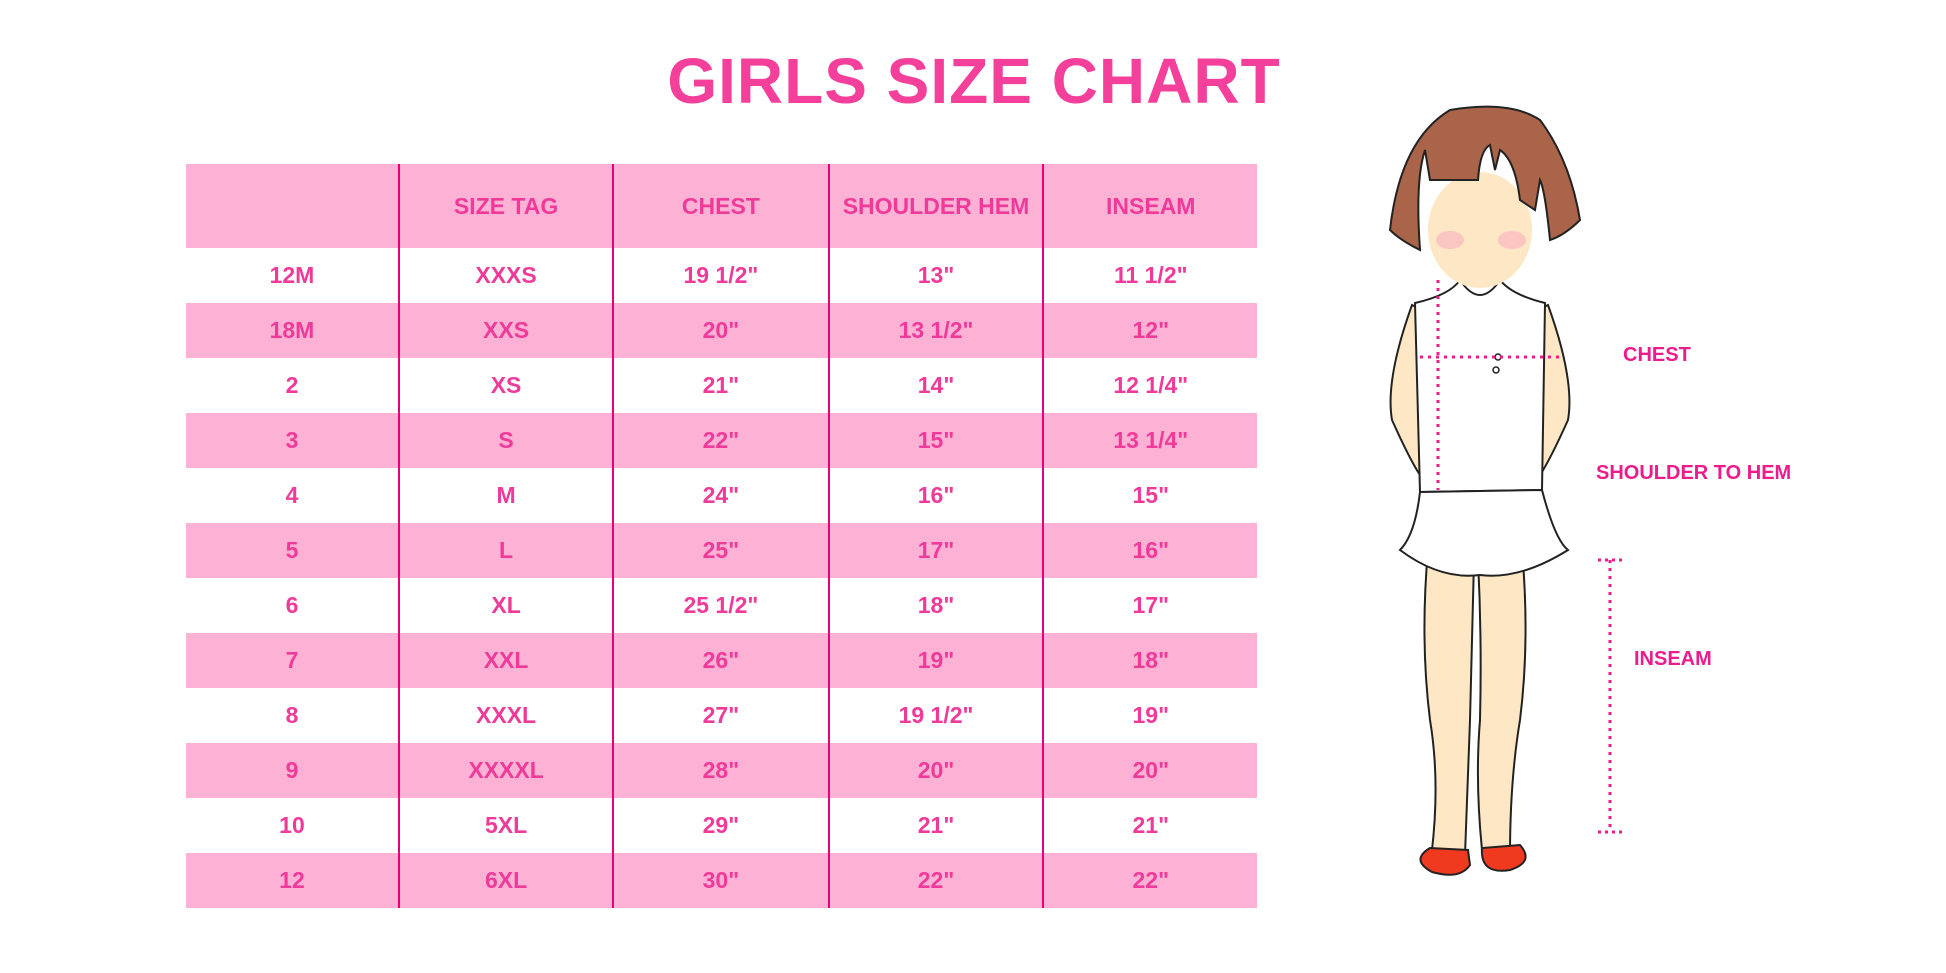 The image size is (1946, 973). I want to click on table-cell: 24", so click(720, 495).